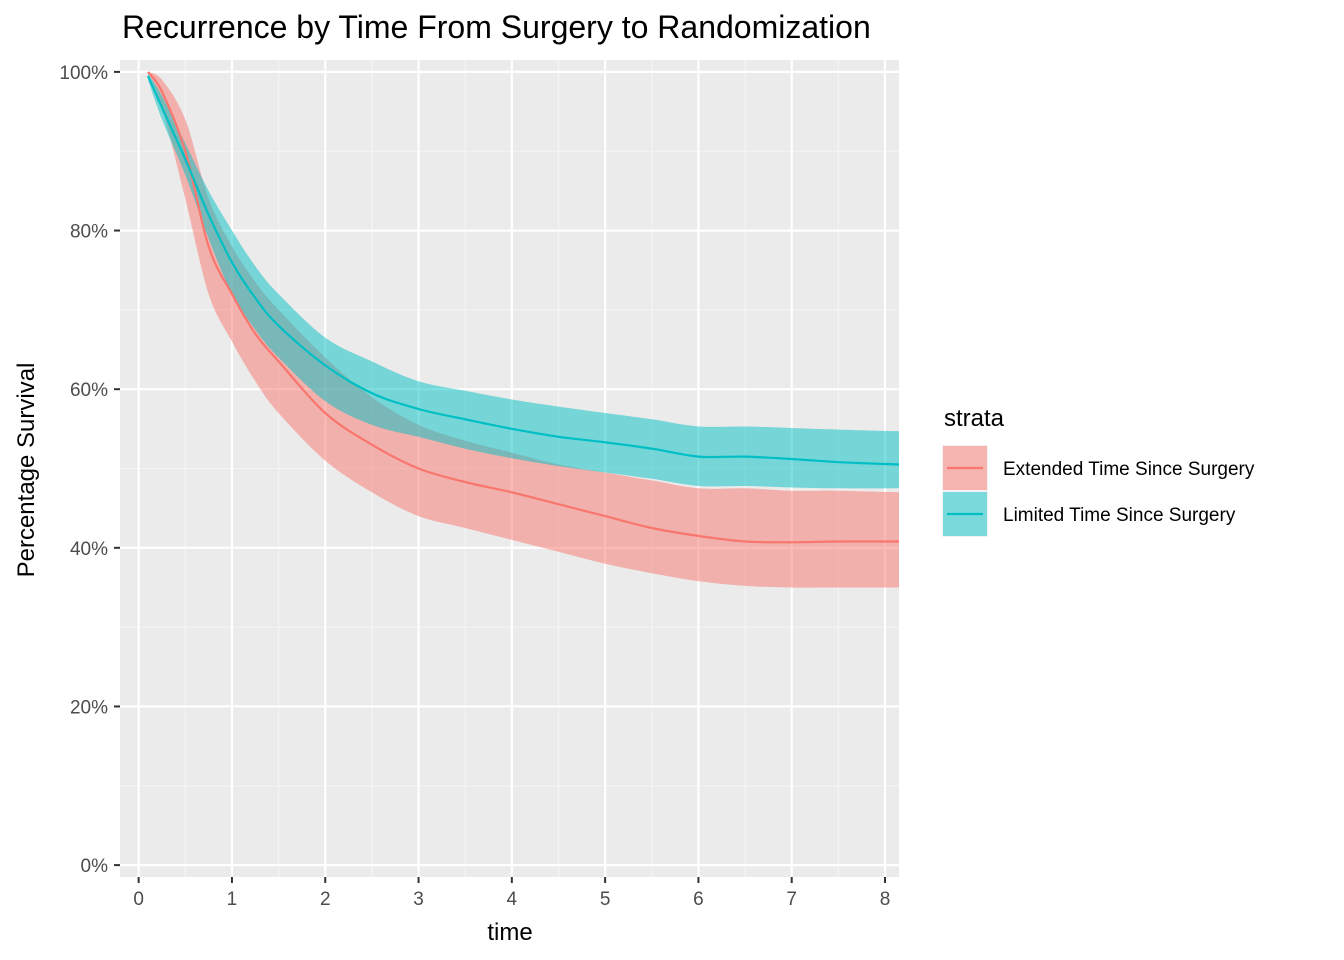 The width and height of the screenshot is (1344, 960). Describe the element at coordinates (974, 418) in the screenshot. I see `legend-title: strata` at that location.